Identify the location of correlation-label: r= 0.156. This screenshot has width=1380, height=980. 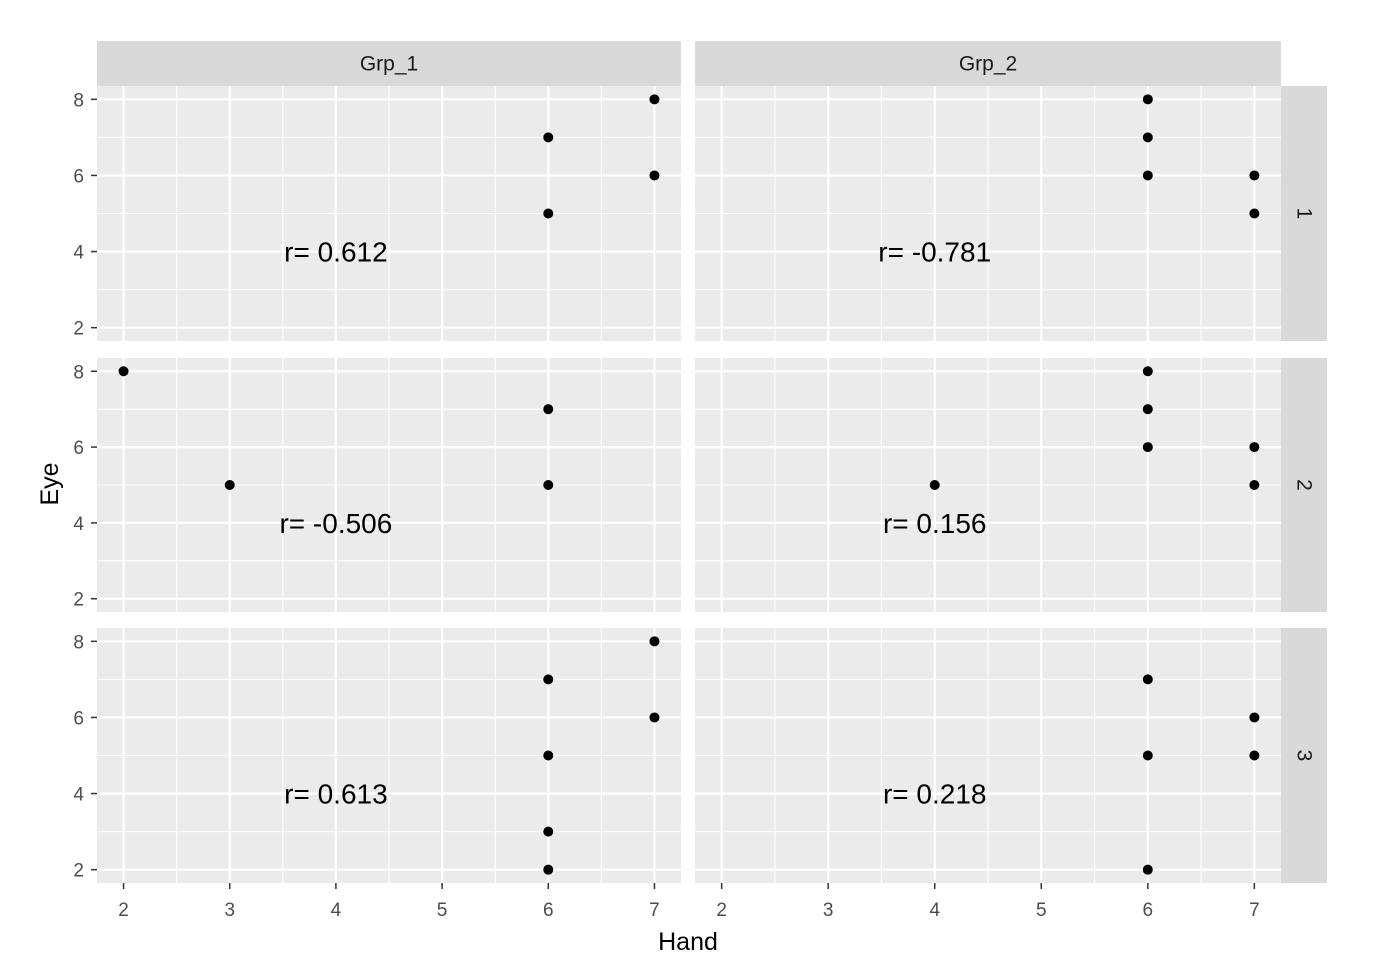
(935, 523).